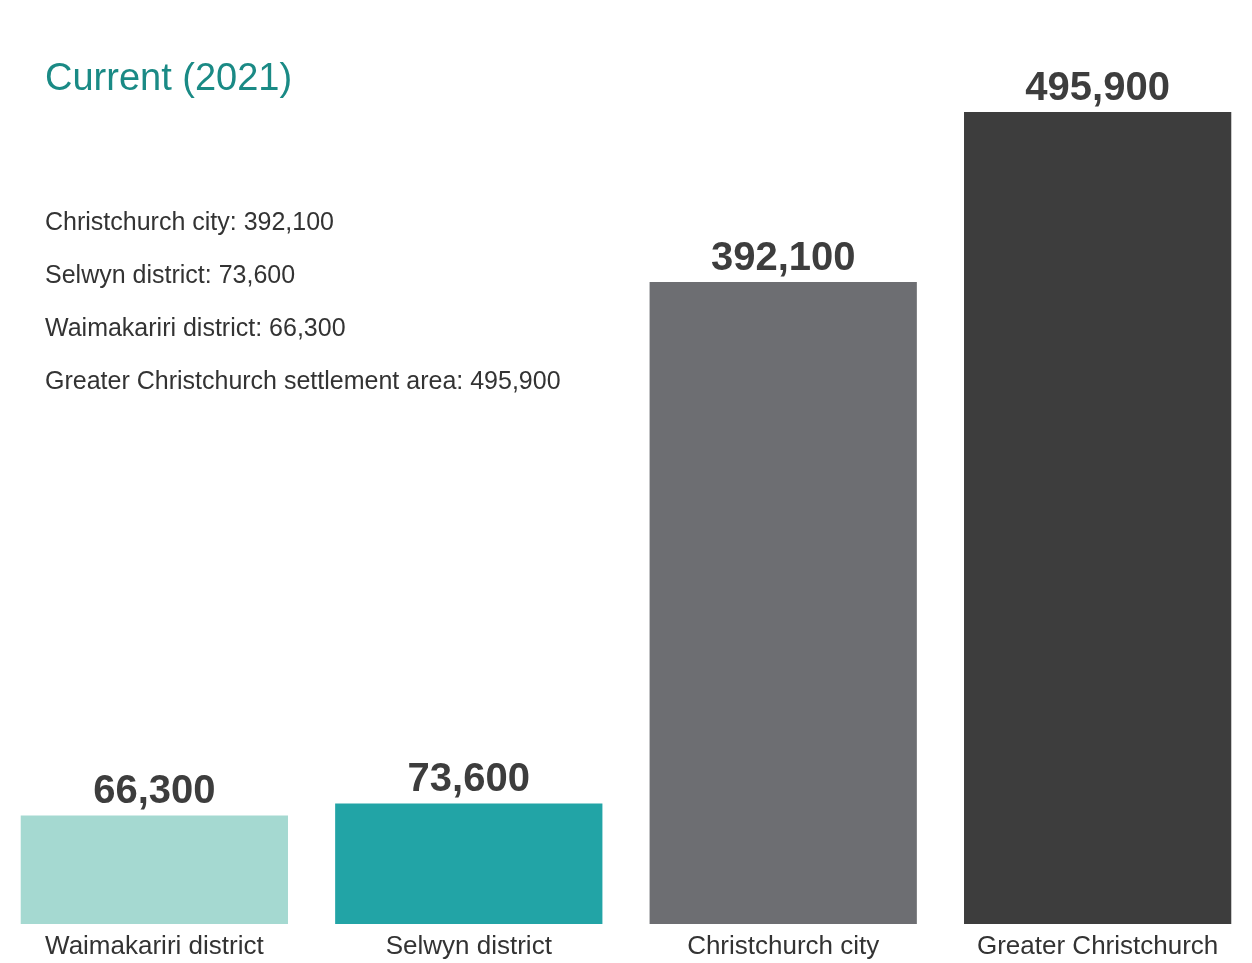  I want to click on annotation: Selwyn district: 73,600, so click(170, 274).